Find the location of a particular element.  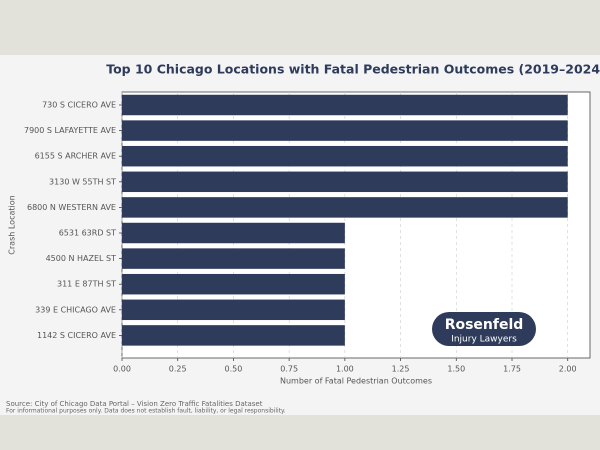

logo-badge is located at coordinates (484, 329).